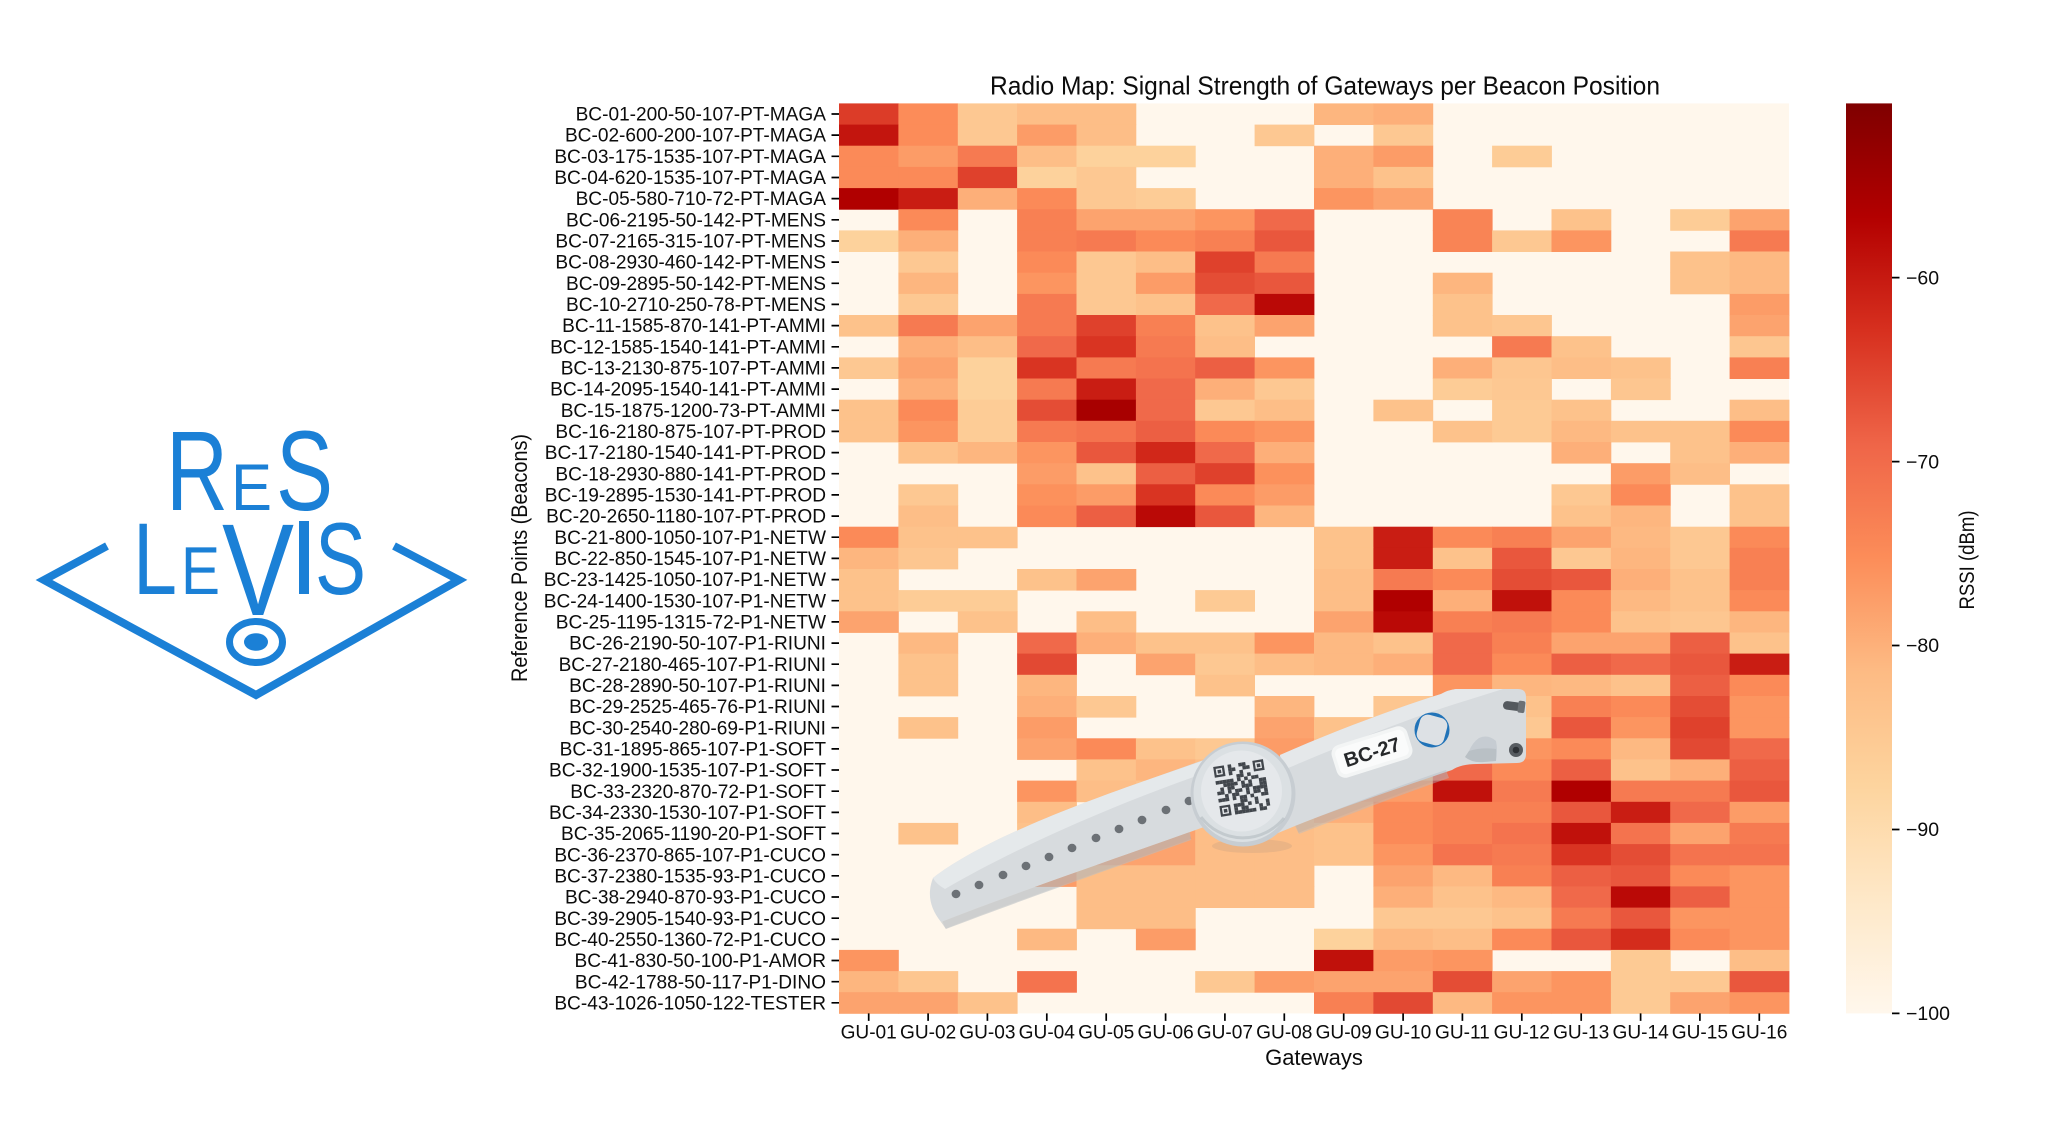 The image size is (2048, 1145). What do you see at coordinates (697, 644) in the screenshot?
I see `svg-text: BC-26-2190-50-107-P1-RIUNI` at bounding box center [697, 644].